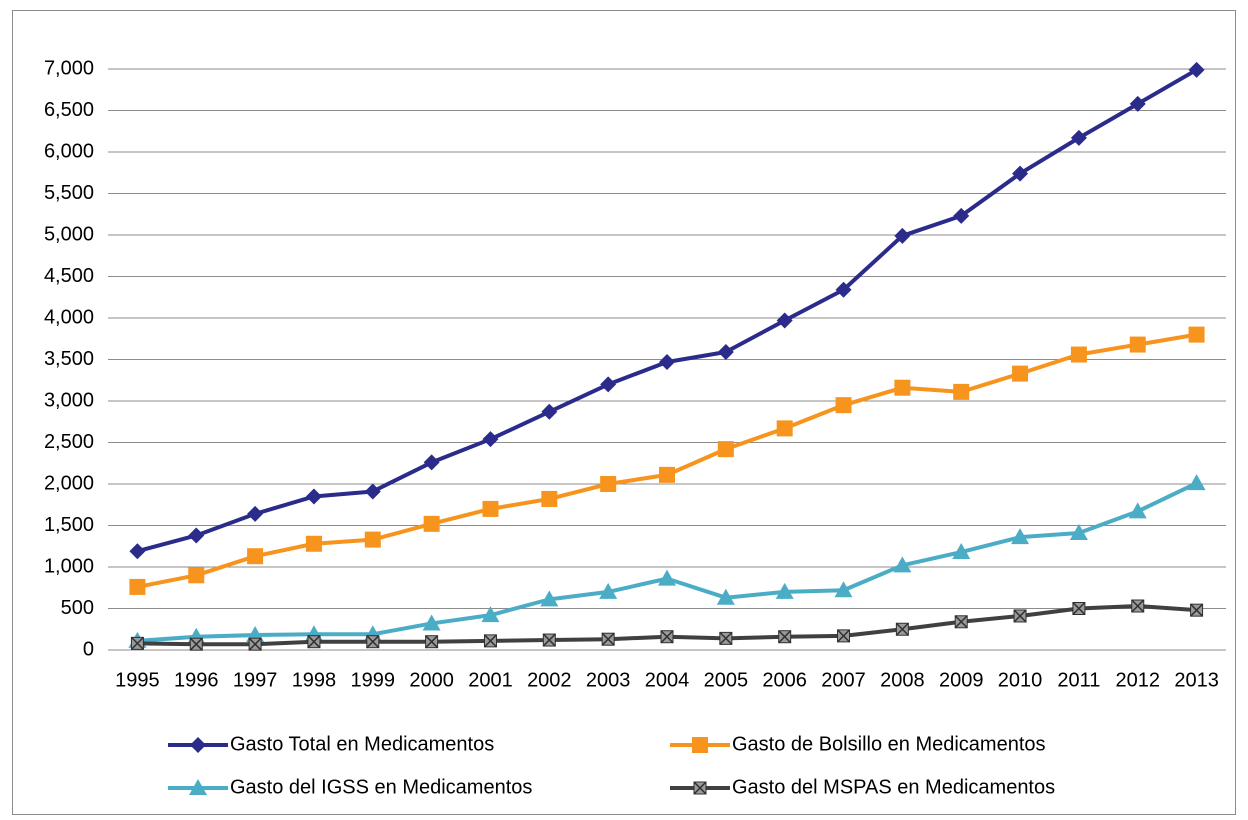  What do you see at coordinates (549, 680) in the screenshot?
I see `x-tick-label: 2002` at bounding box center [549, 680].